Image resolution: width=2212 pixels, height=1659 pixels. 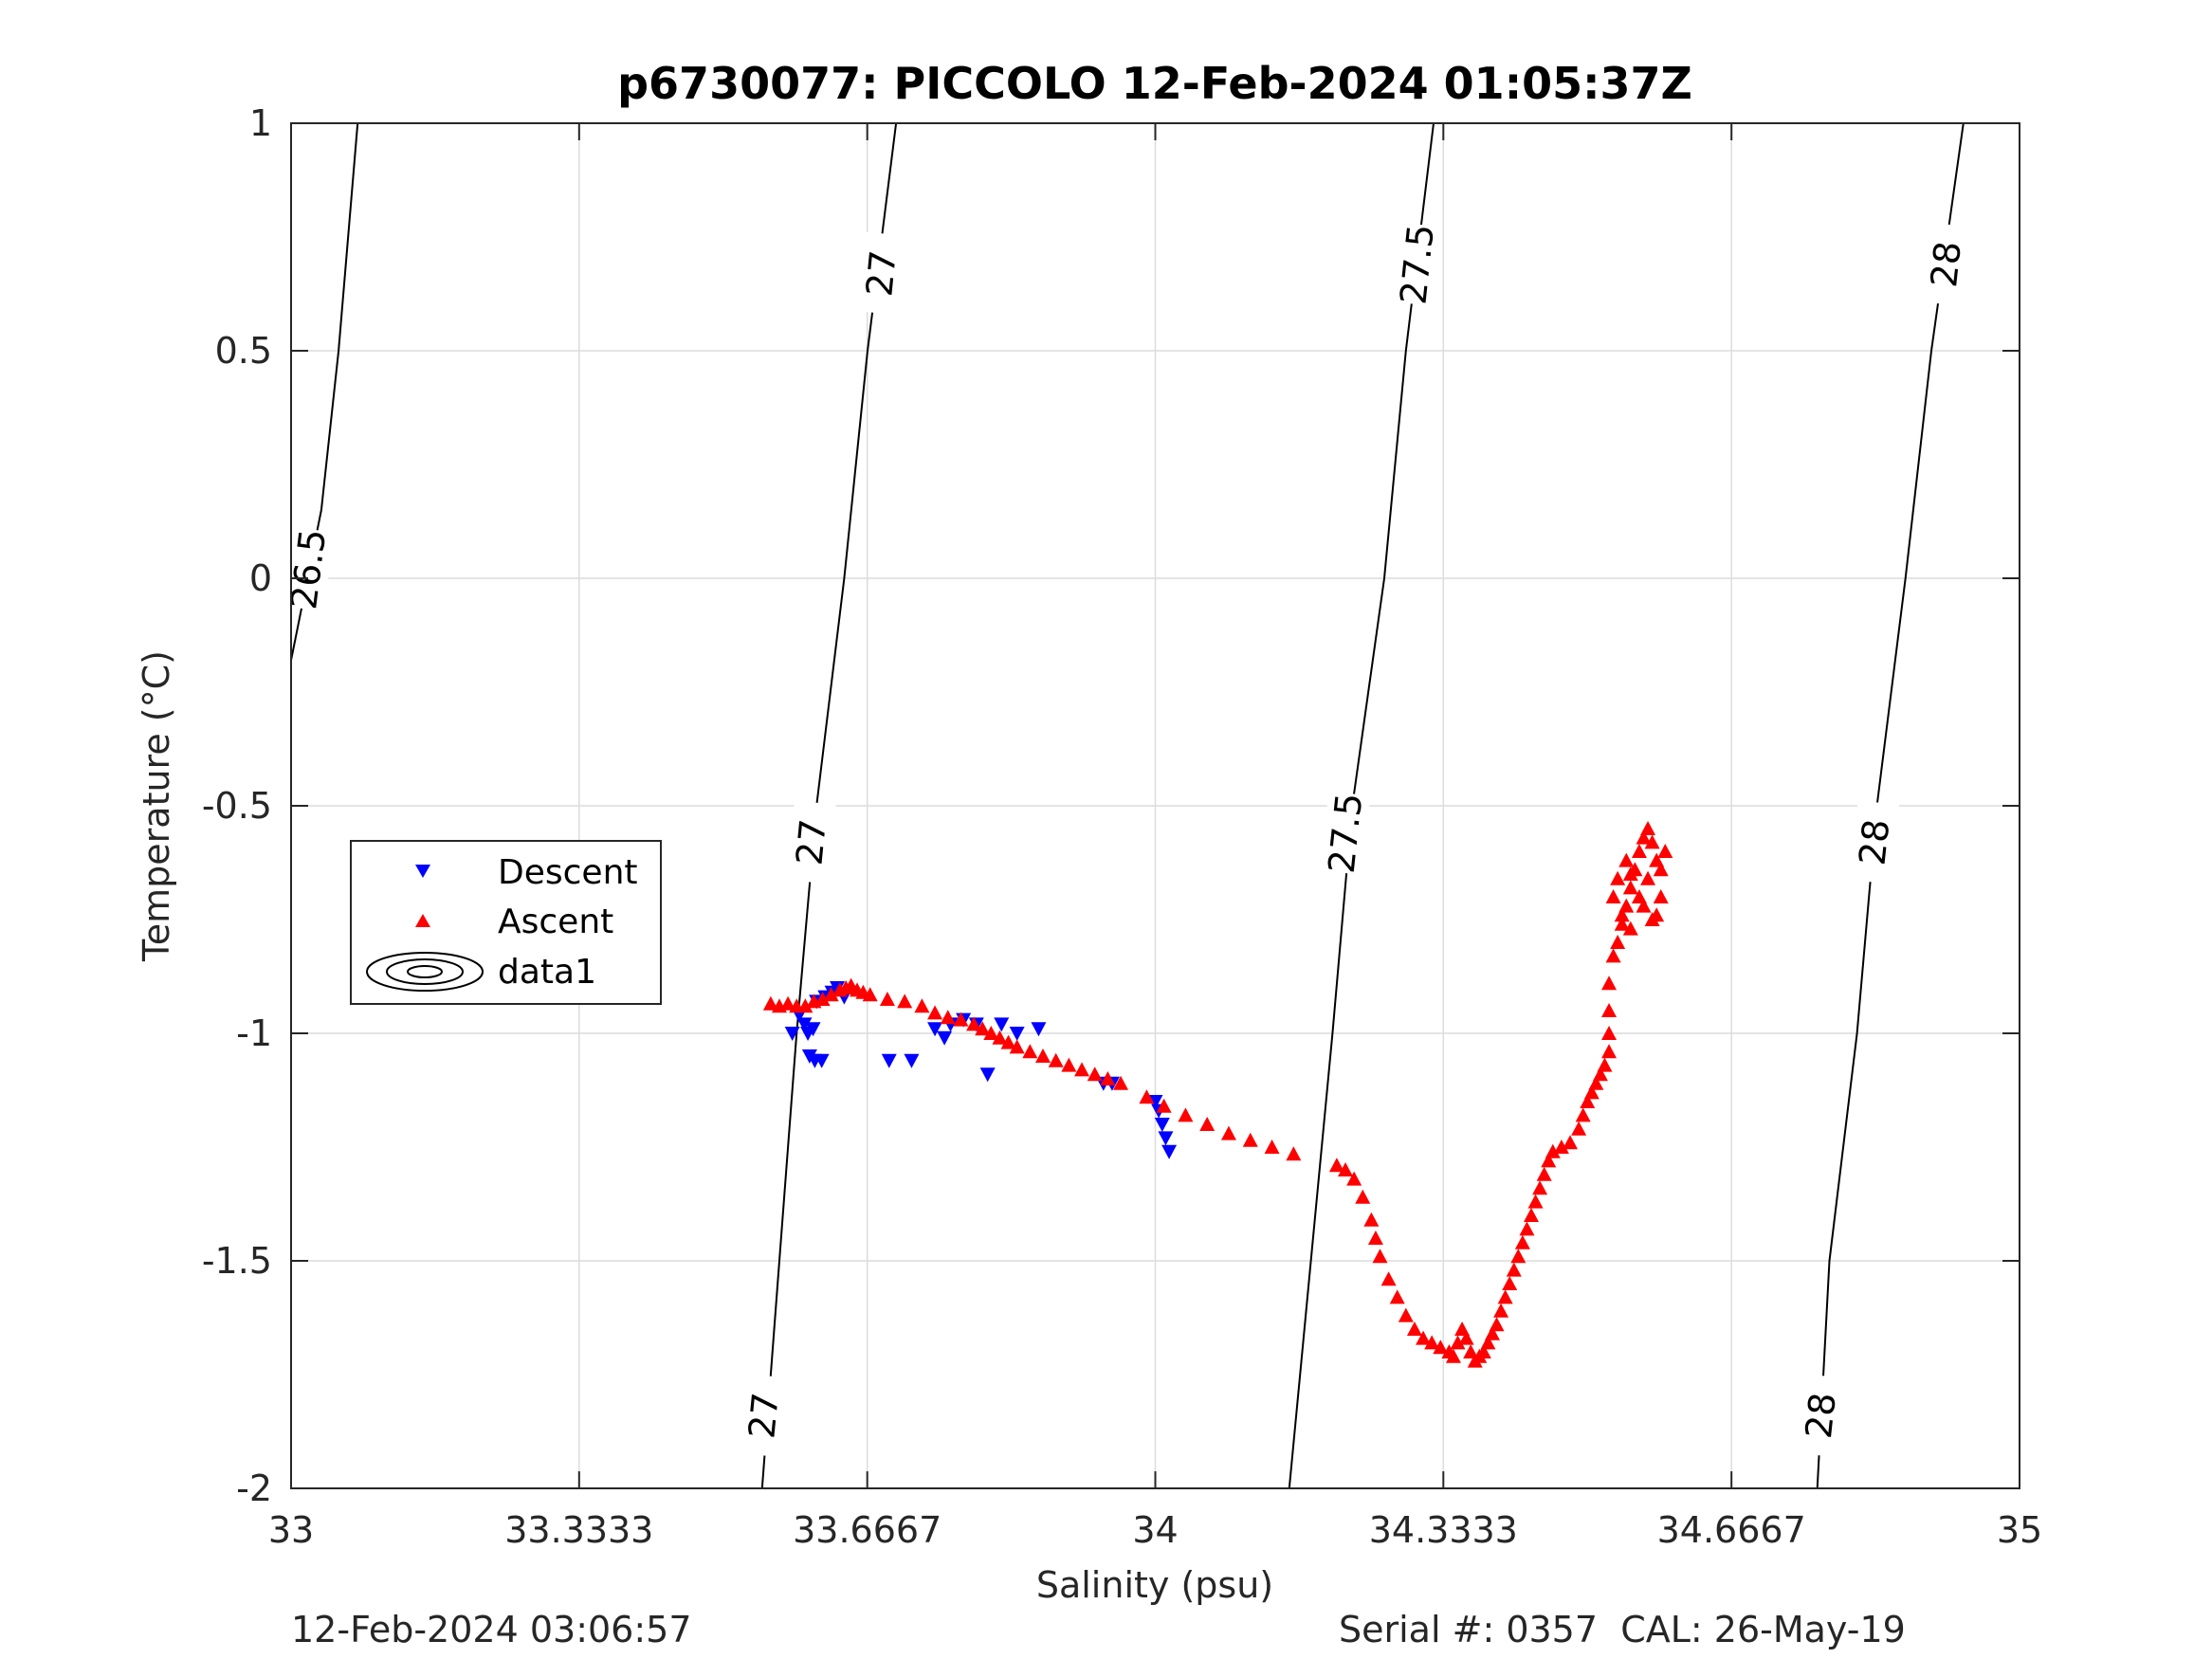 What do you see at coordinates (578, 1530) in the screenshot?
I see `x-tick-label: 33.3333` at bounding box center [578, 1530].